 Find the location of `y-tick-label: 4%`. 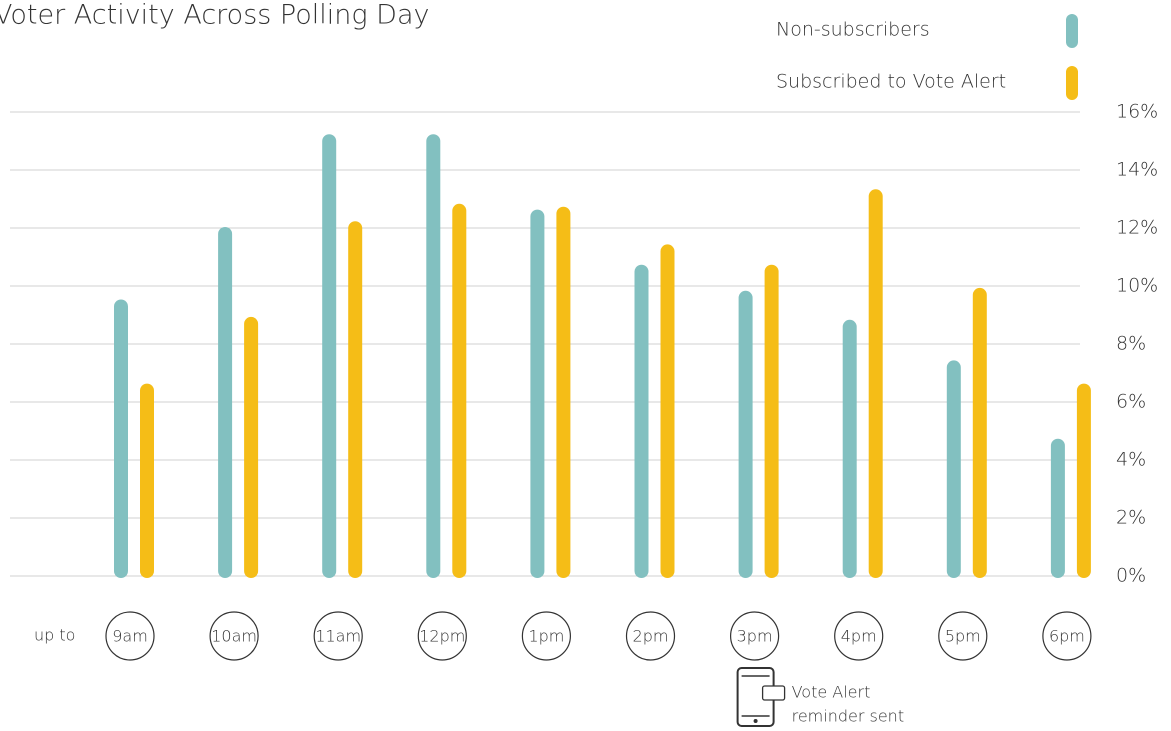

y-tick-label: 4% is located at coordinates (1131, 460).